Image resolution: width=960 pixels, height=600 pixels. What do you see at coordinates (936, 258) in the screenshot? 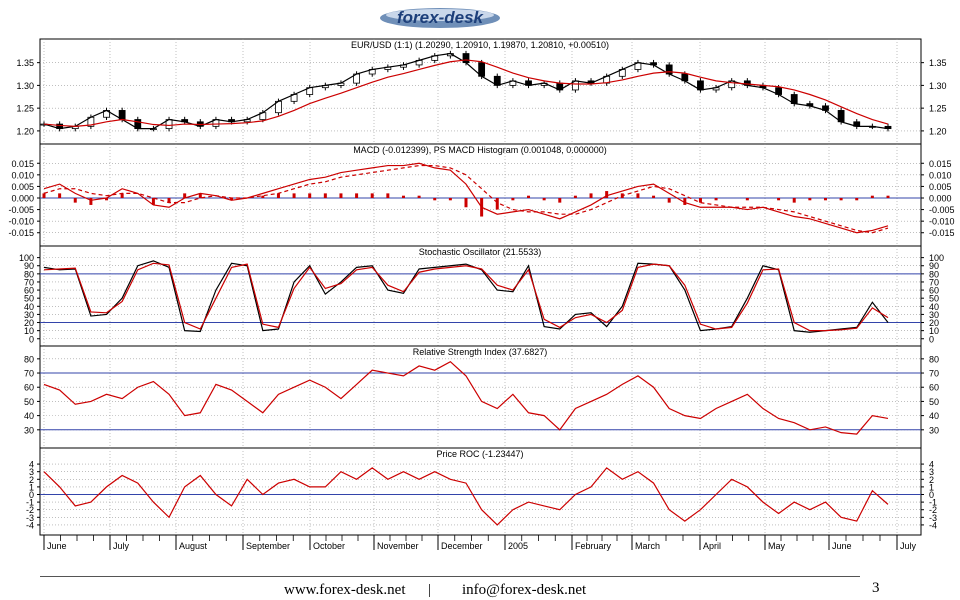
I see `y-tick-label-right: 100` at bounding box center [936, 258].